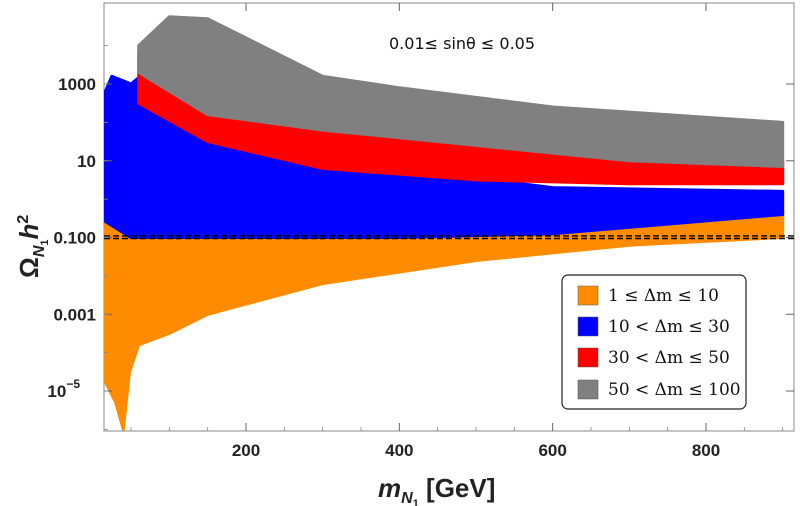 This screenshot has width=800, height=506. I want to click on x-tick-label-4: 800, so click(706, 450).